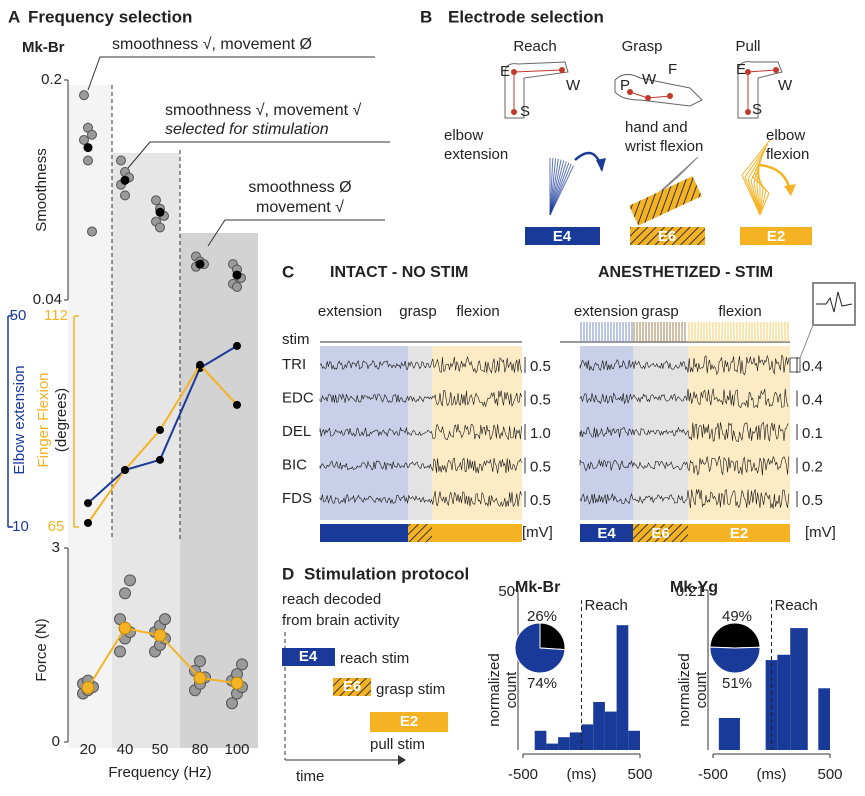 The width and height of the screenshot is (865, 796). I want to click on leader, so click(258, 155).